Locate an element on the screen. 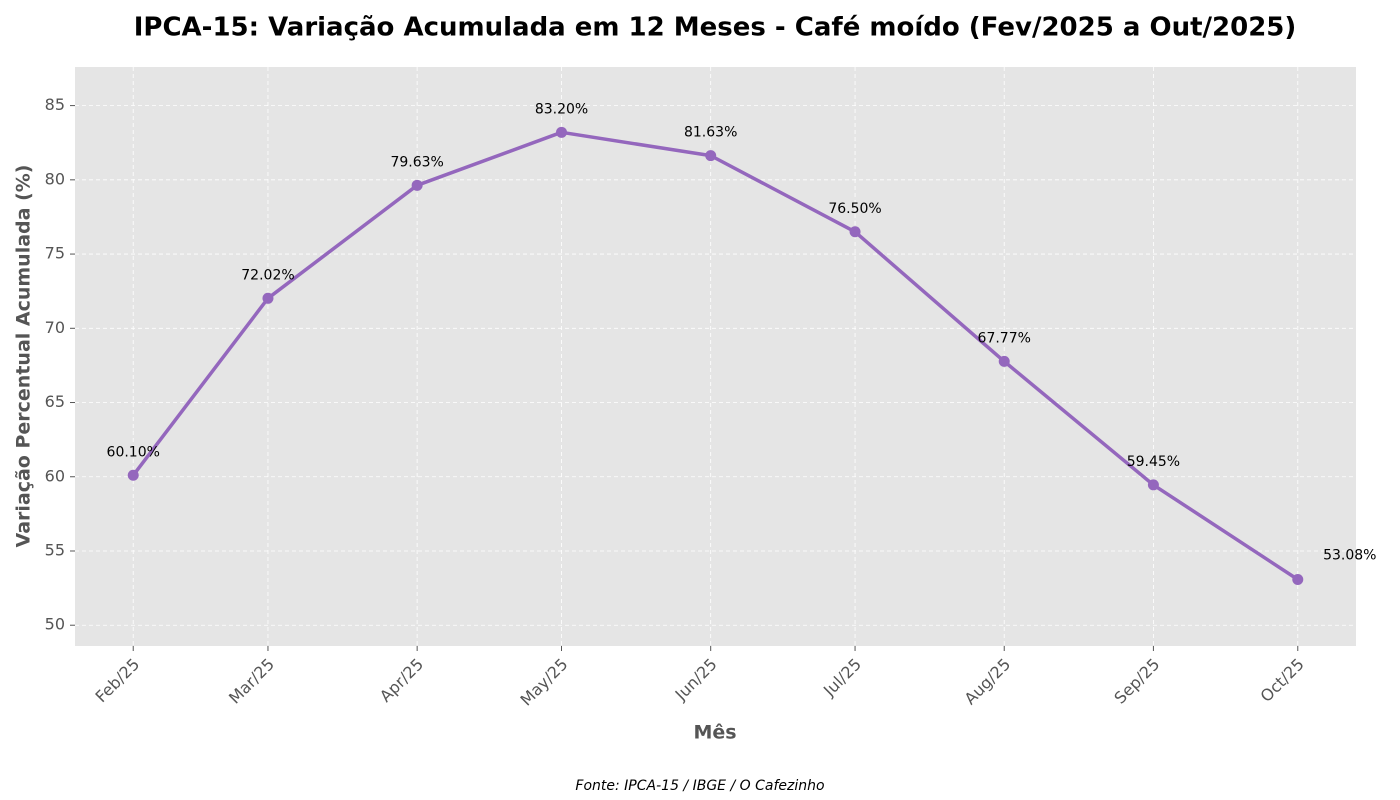 This screenshot has width=1400, height=800. data-label: 59.45% is located at coordinates (1153, 462).